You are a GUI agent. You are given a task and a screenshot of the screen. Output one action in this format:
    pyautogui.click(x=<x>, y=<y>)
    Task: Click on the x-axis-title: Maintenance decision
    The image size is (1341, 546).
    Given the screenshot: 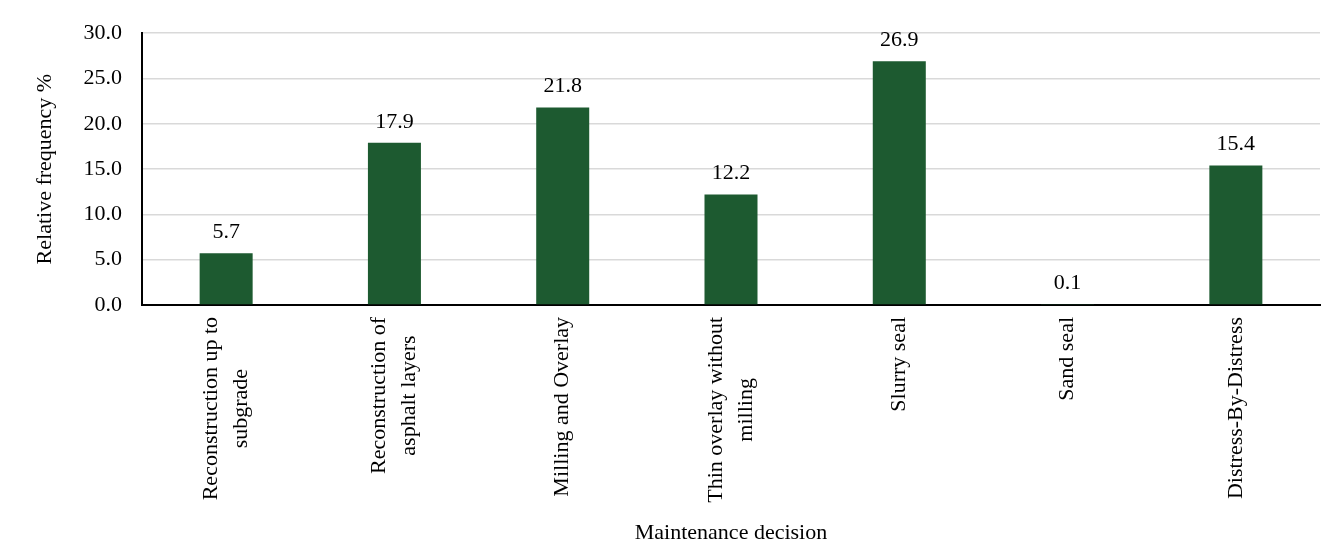 What is the action you would take?
    pyautogui.click(x=731, y=531)
    